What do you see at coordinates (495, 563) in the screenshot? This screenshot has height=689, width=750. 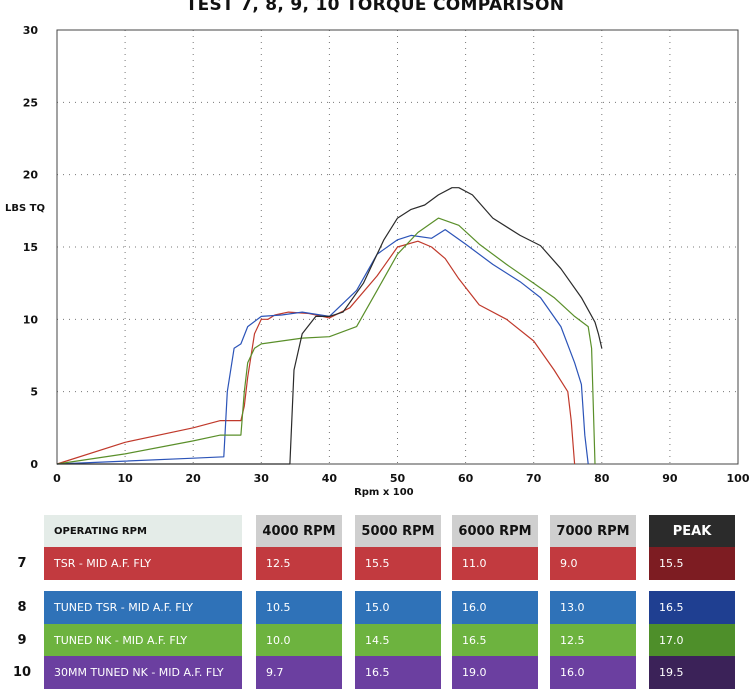 I see `rpm-value-cell: 11.0` at bounding box center [495, 563].